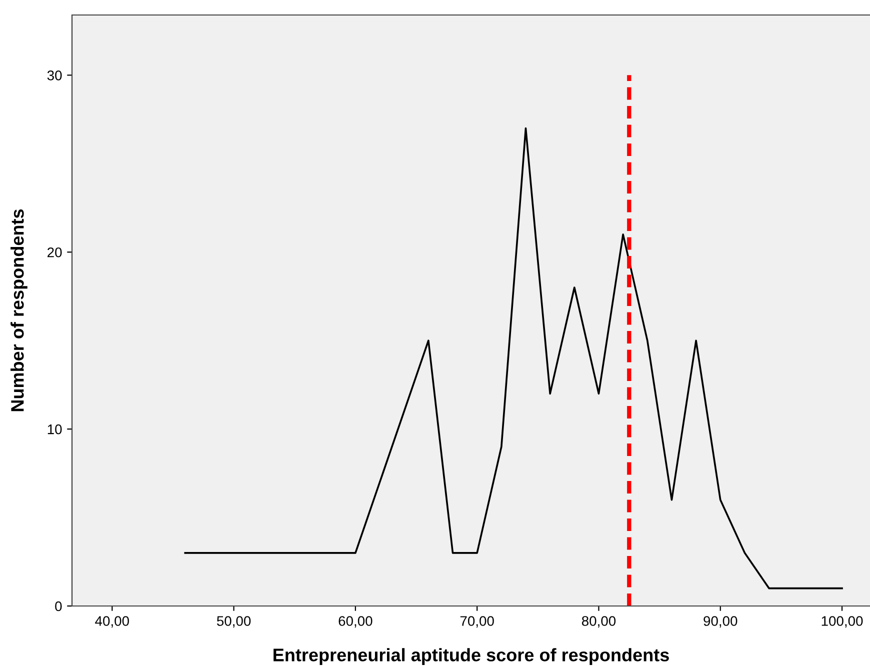 The height and width of the screenshot is (666, 870). Describe the element at coordinates (19, 310) in the screenshot. I see `y-axis-title: Number of respondents` at that location.